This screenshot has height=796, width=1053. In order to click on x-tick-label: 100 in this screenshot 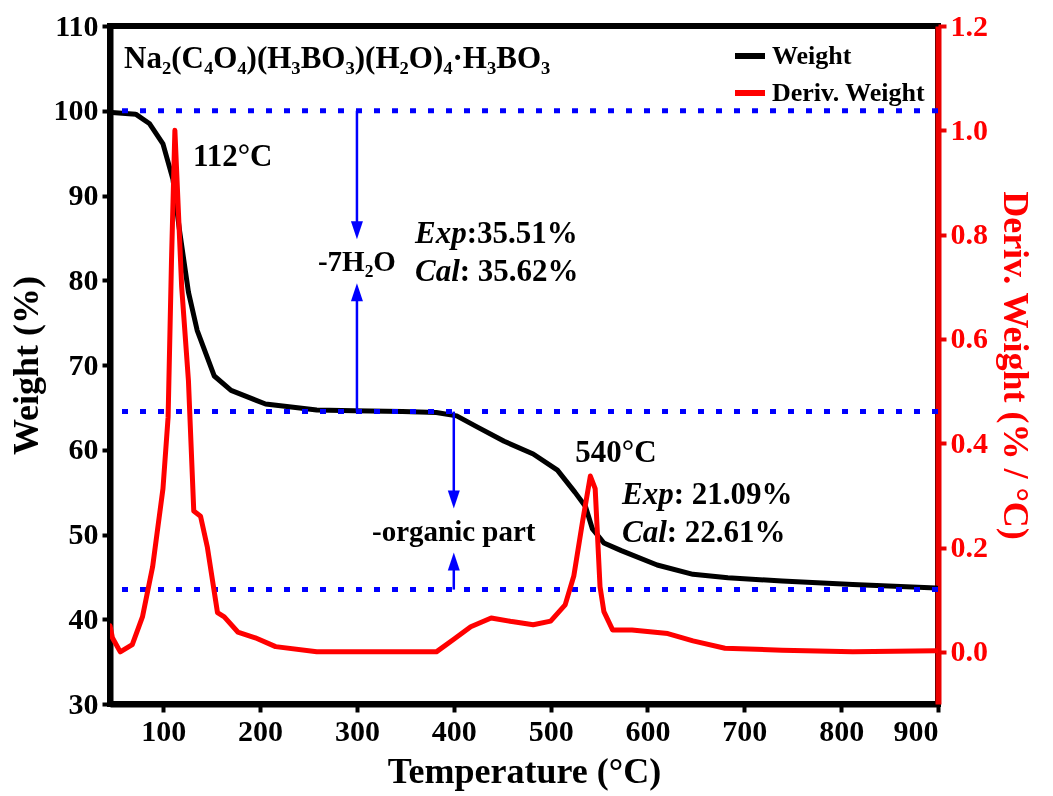, I will do `click(164, 730)`.